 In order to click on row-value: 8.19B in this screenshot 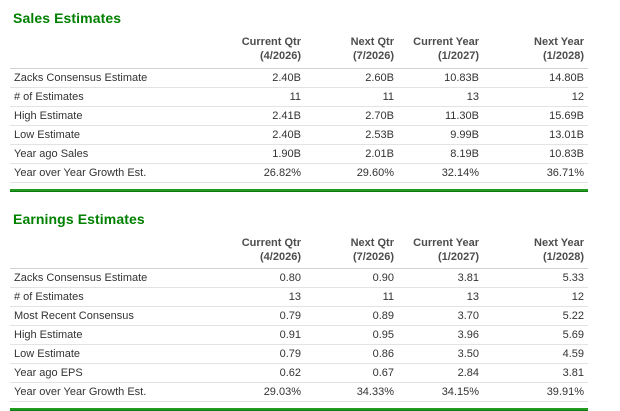, I will do `click(440, 154)`.